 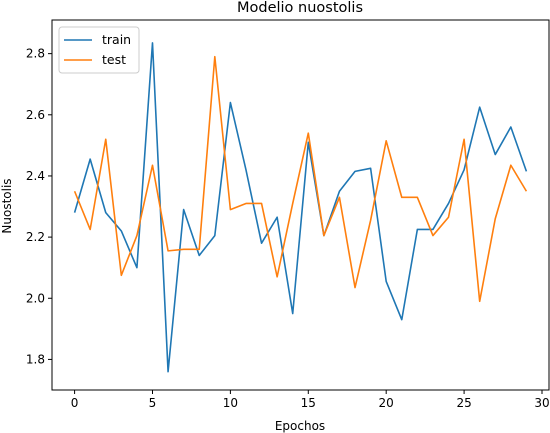 I want to click on y-tick-label: 2.4, so click(x=35, y=176).